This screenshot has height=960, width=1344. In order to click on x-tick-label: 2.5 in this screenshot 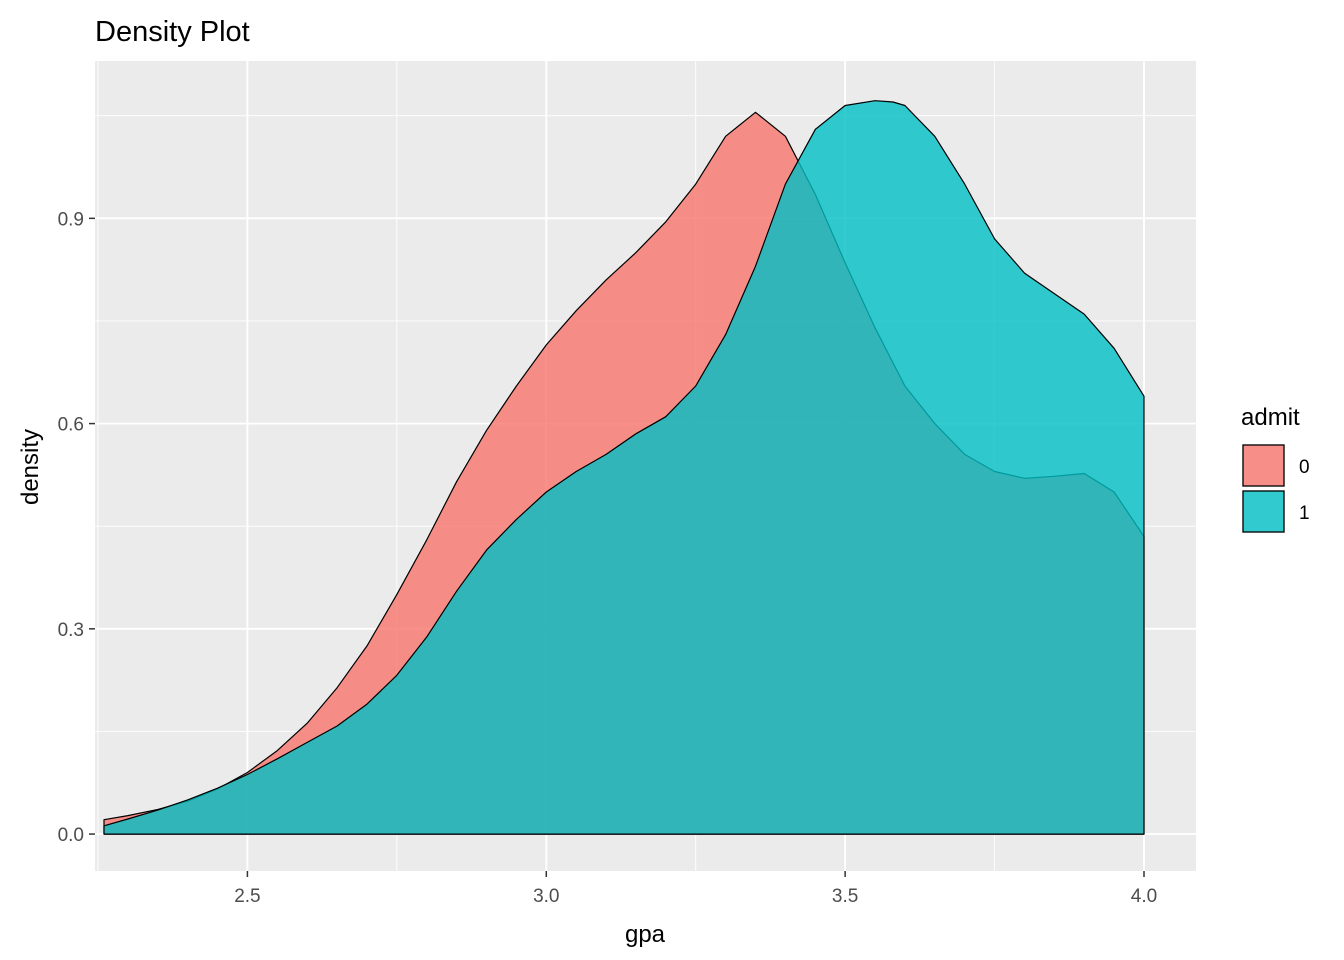, I will do `click(247, 896)`.